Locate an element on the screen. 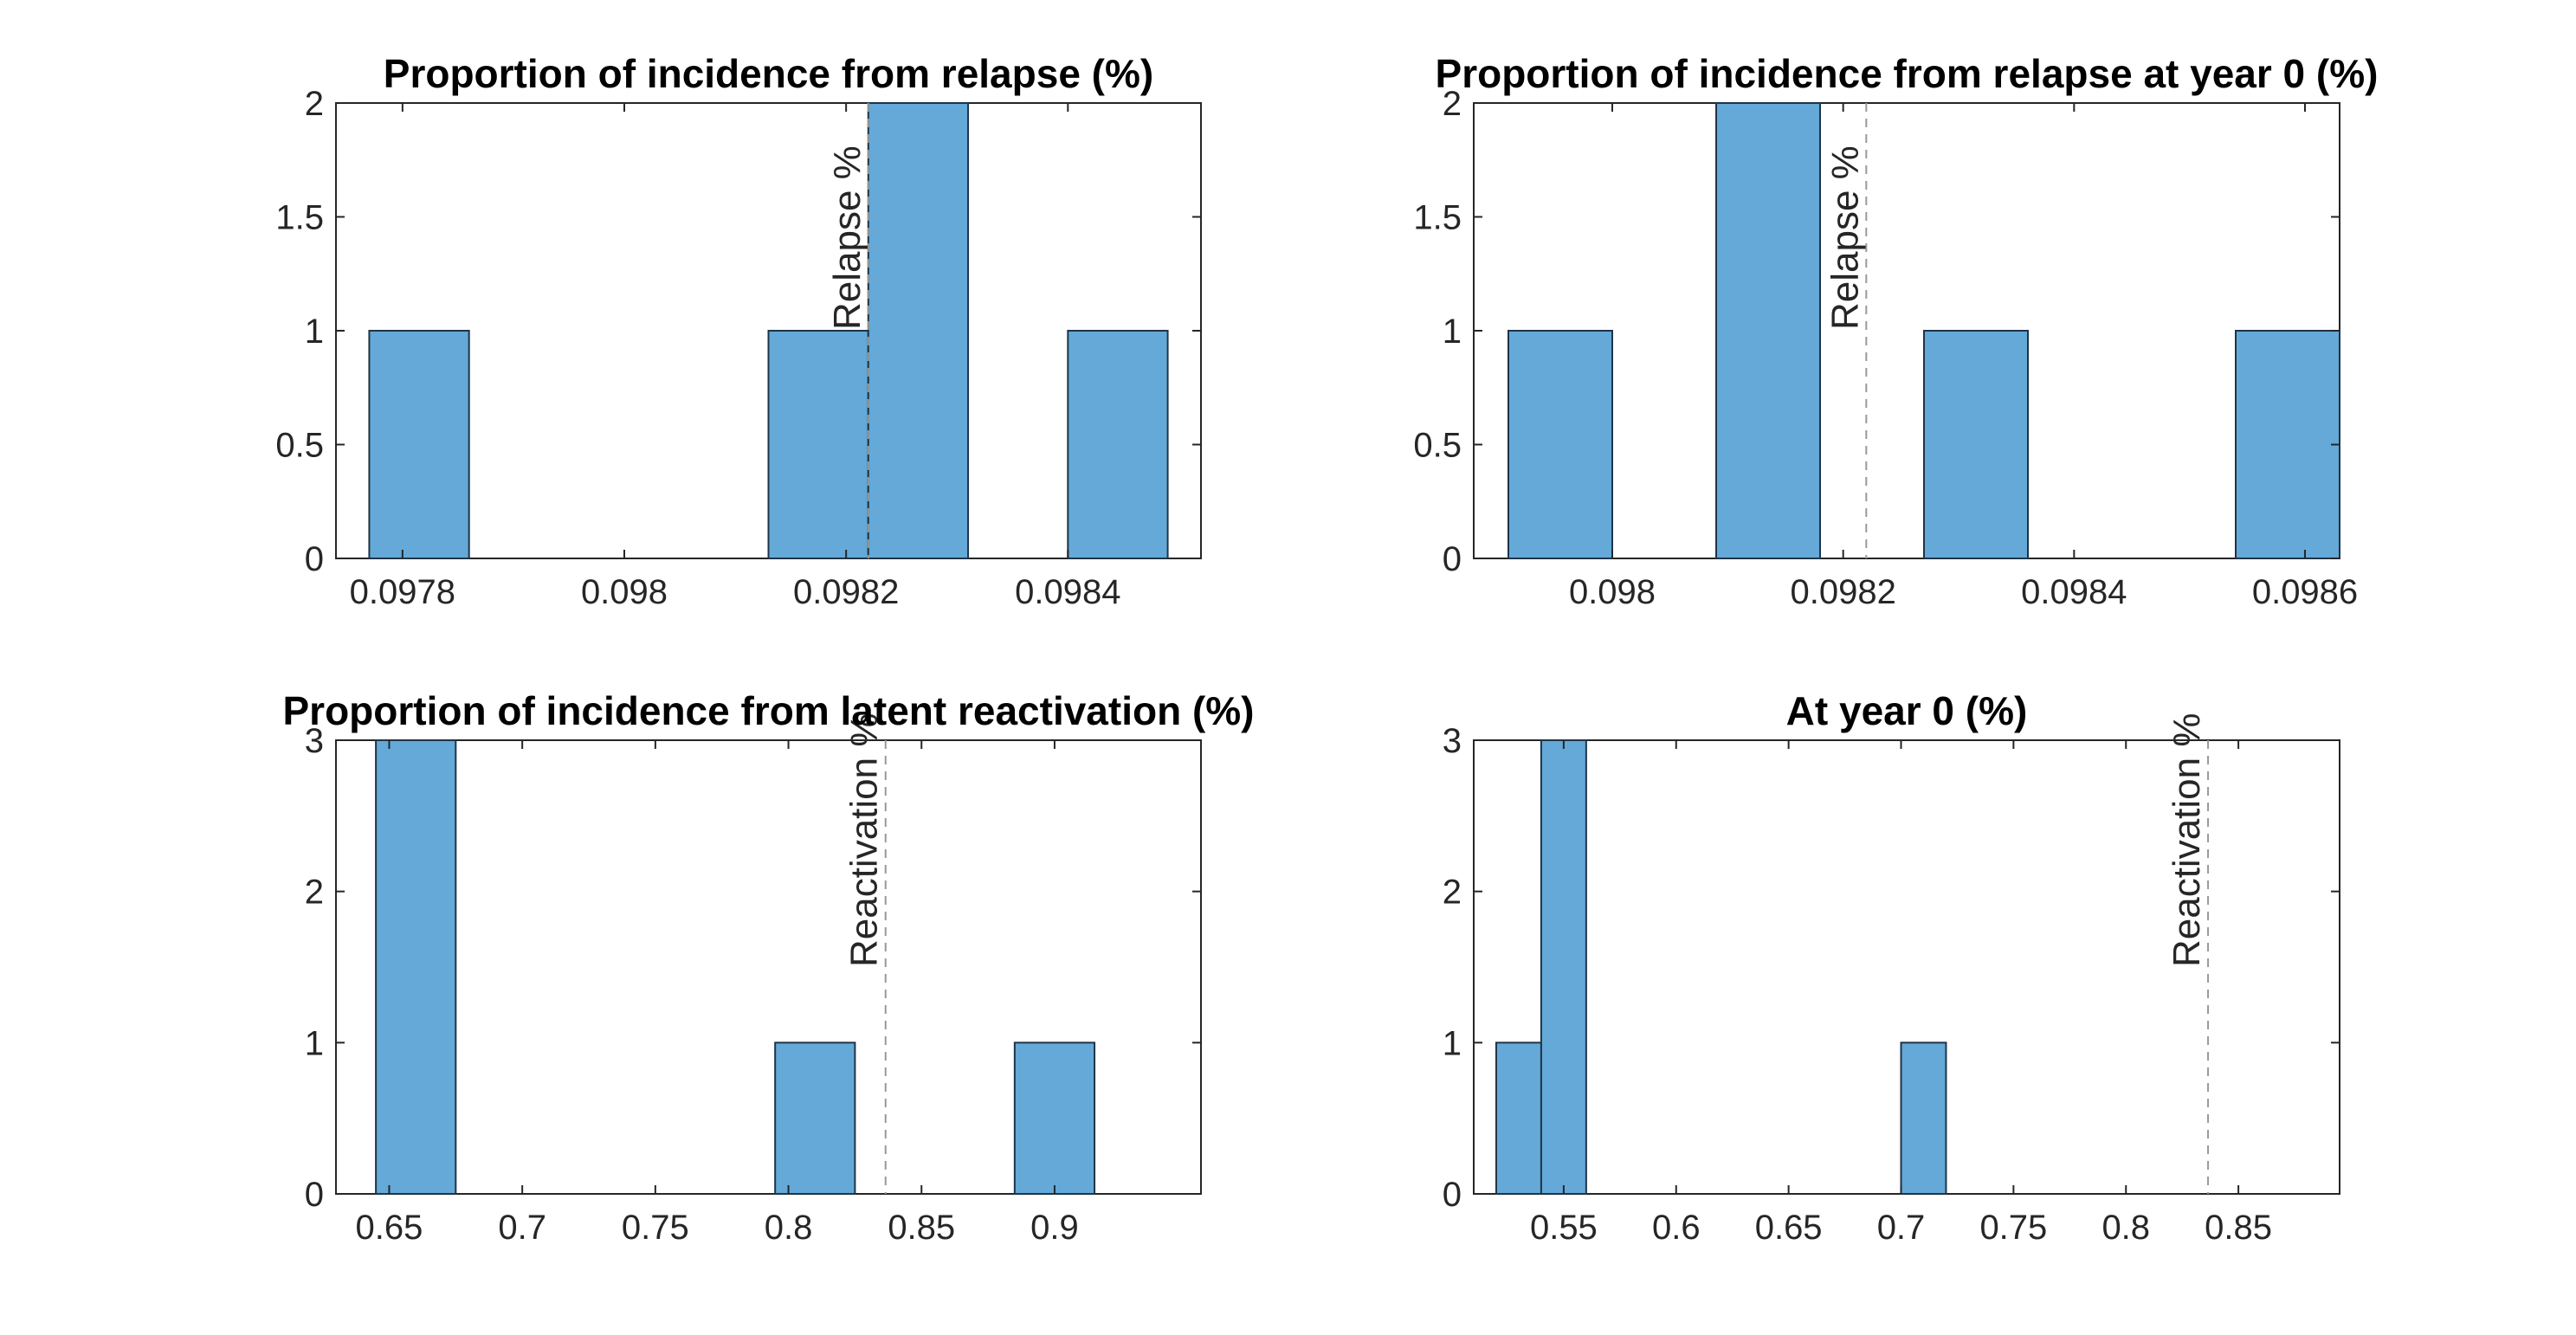  x-tick-label: 0.9 is located at coordinates (1054, 1228).